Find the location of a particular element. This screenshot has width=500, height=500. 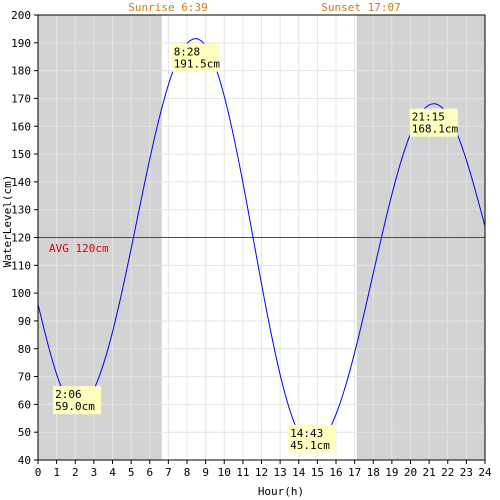

extremum-time-2: 14:43 is located at coordinates (306, 433).